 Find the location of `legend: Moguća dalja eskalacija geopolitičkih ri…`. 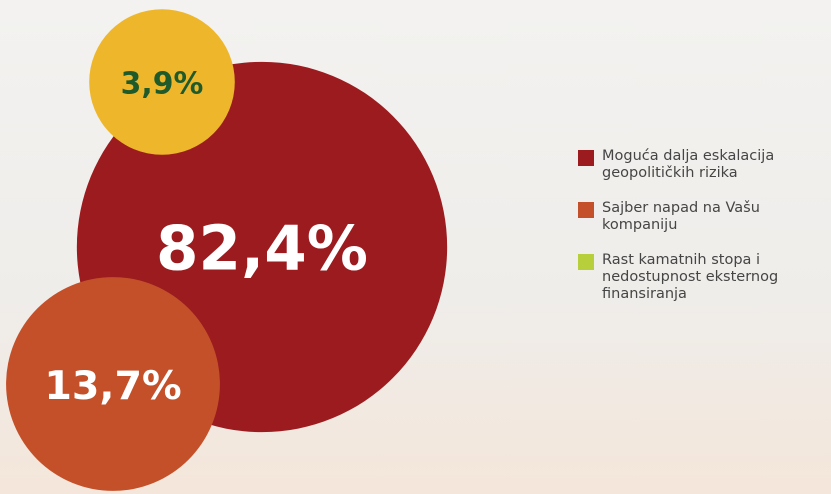

legend: Moguća dalja eskalacija geopolitičkih ri… is located at coordinates (704, 234).